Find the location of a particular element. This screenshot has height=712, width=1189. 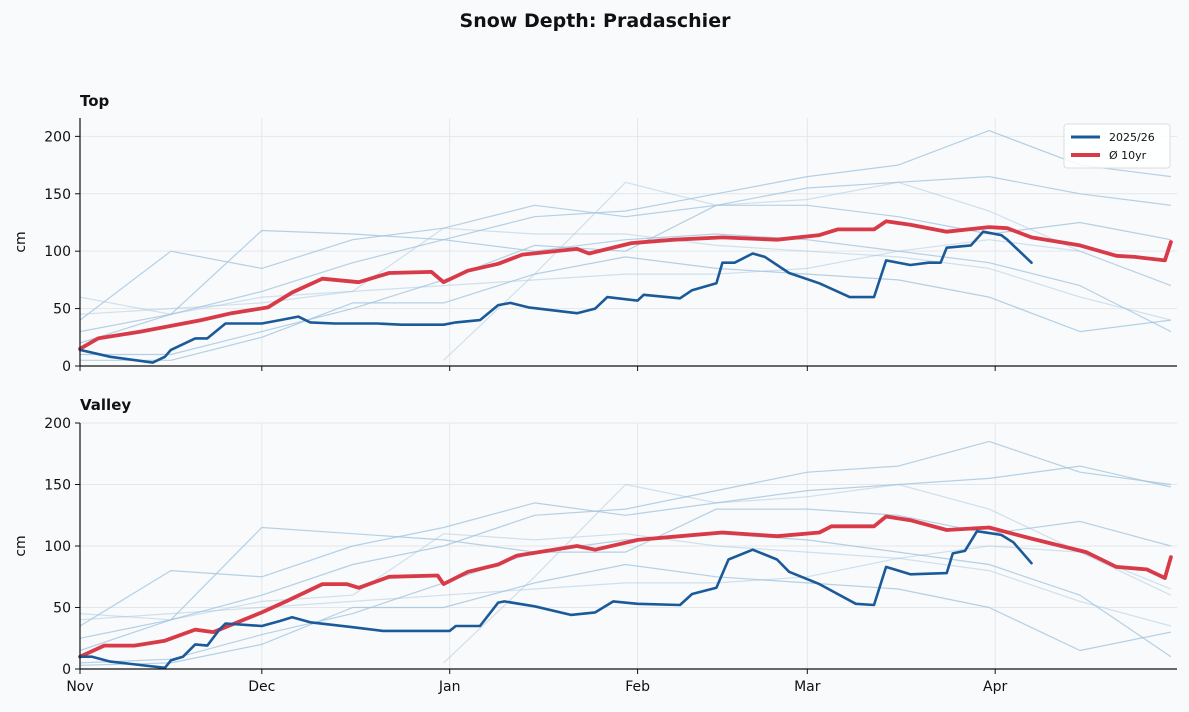

legend: 2025/26 Ø 10yr is located at coordinates (1117, 146).